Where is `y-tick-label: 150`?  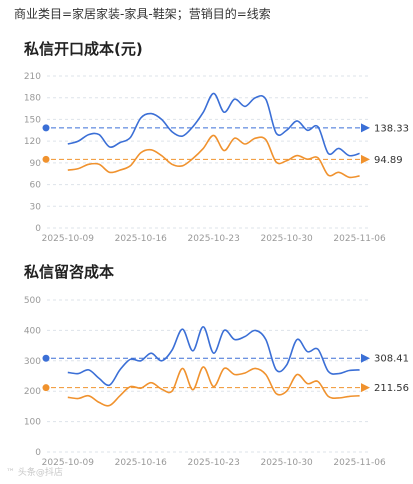 y-tick-label: 150 is located at coordinates (32, 120).